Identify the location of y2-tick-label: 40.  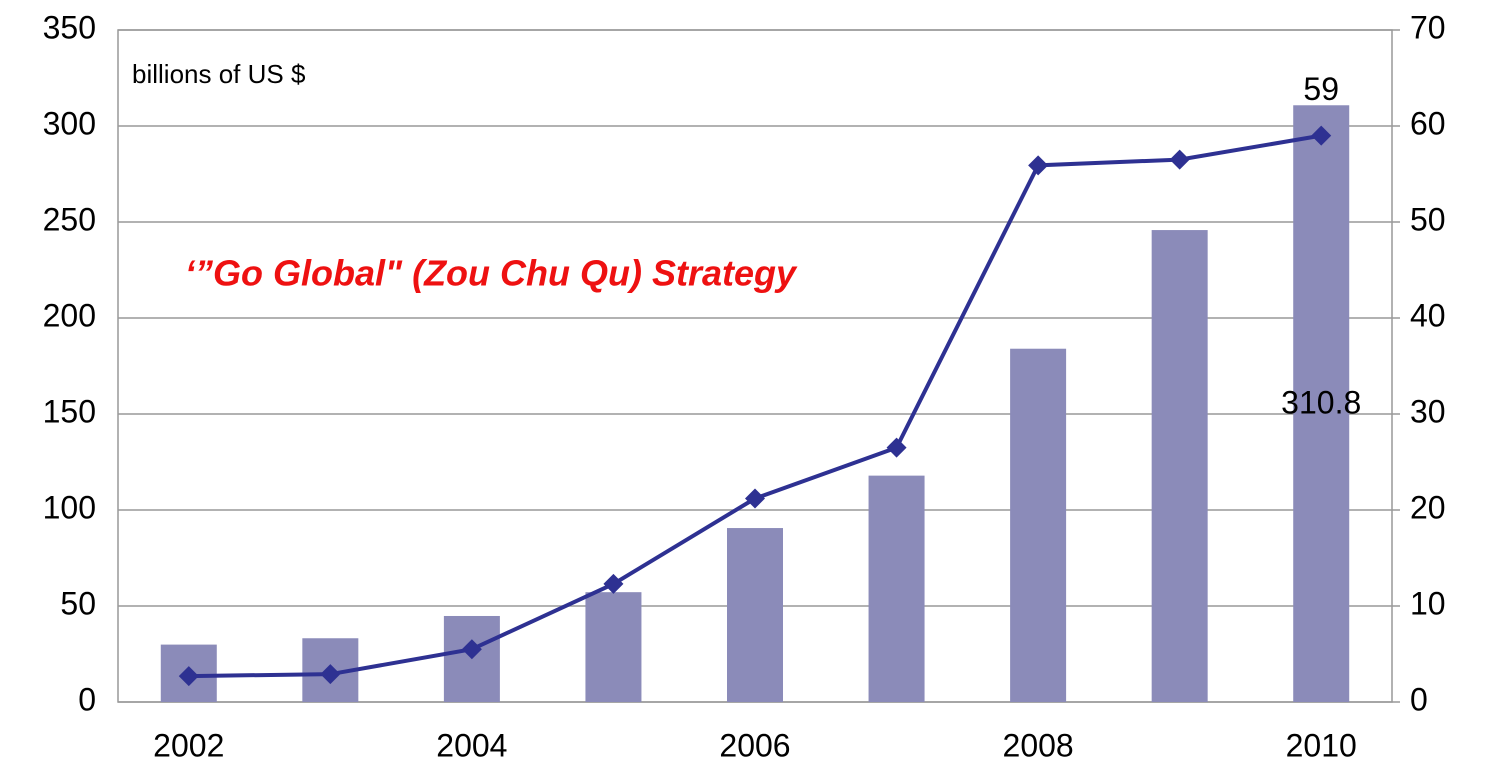
(1428, 315).